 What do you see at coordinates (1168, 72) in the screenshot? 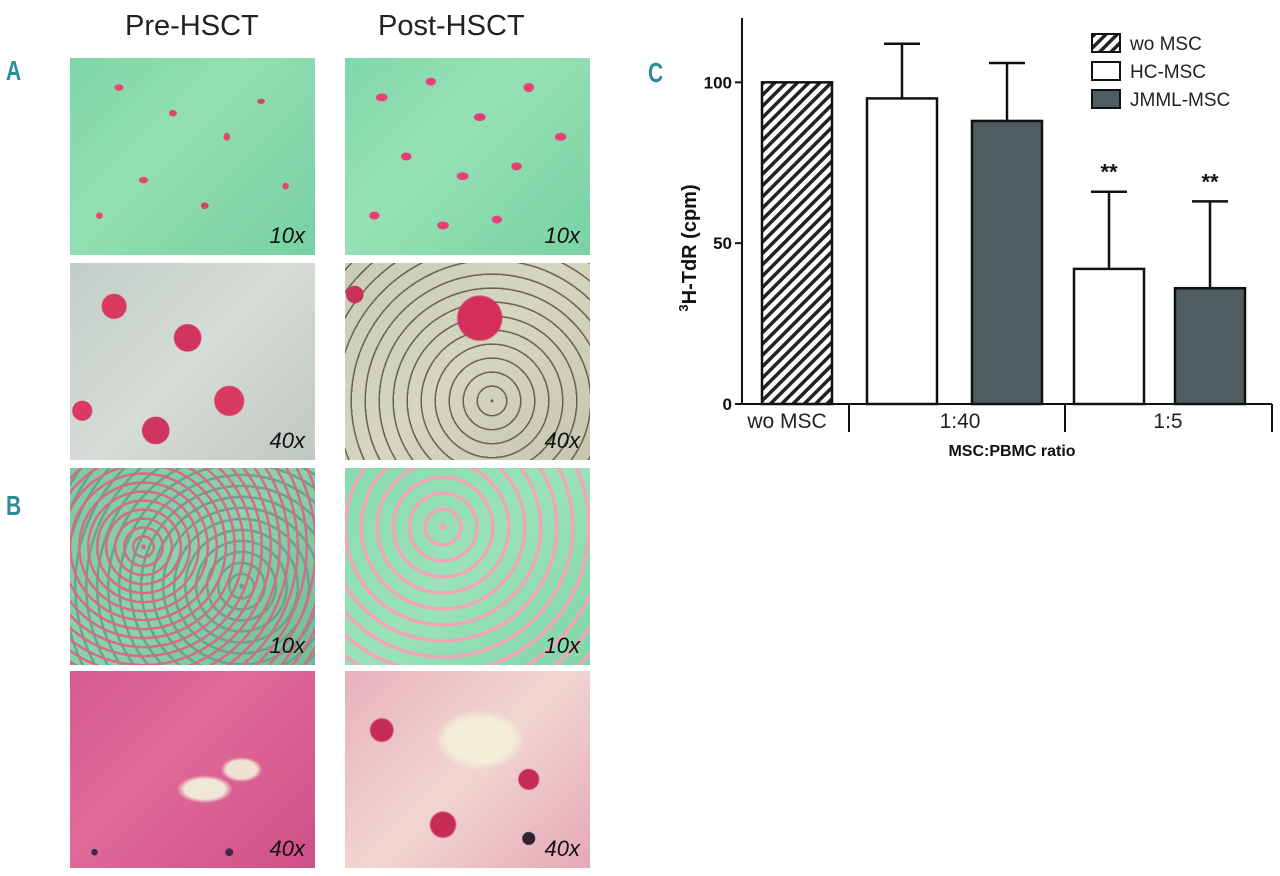
I see `legend-label: HC-MSC` at bounding box center [1168, 72].